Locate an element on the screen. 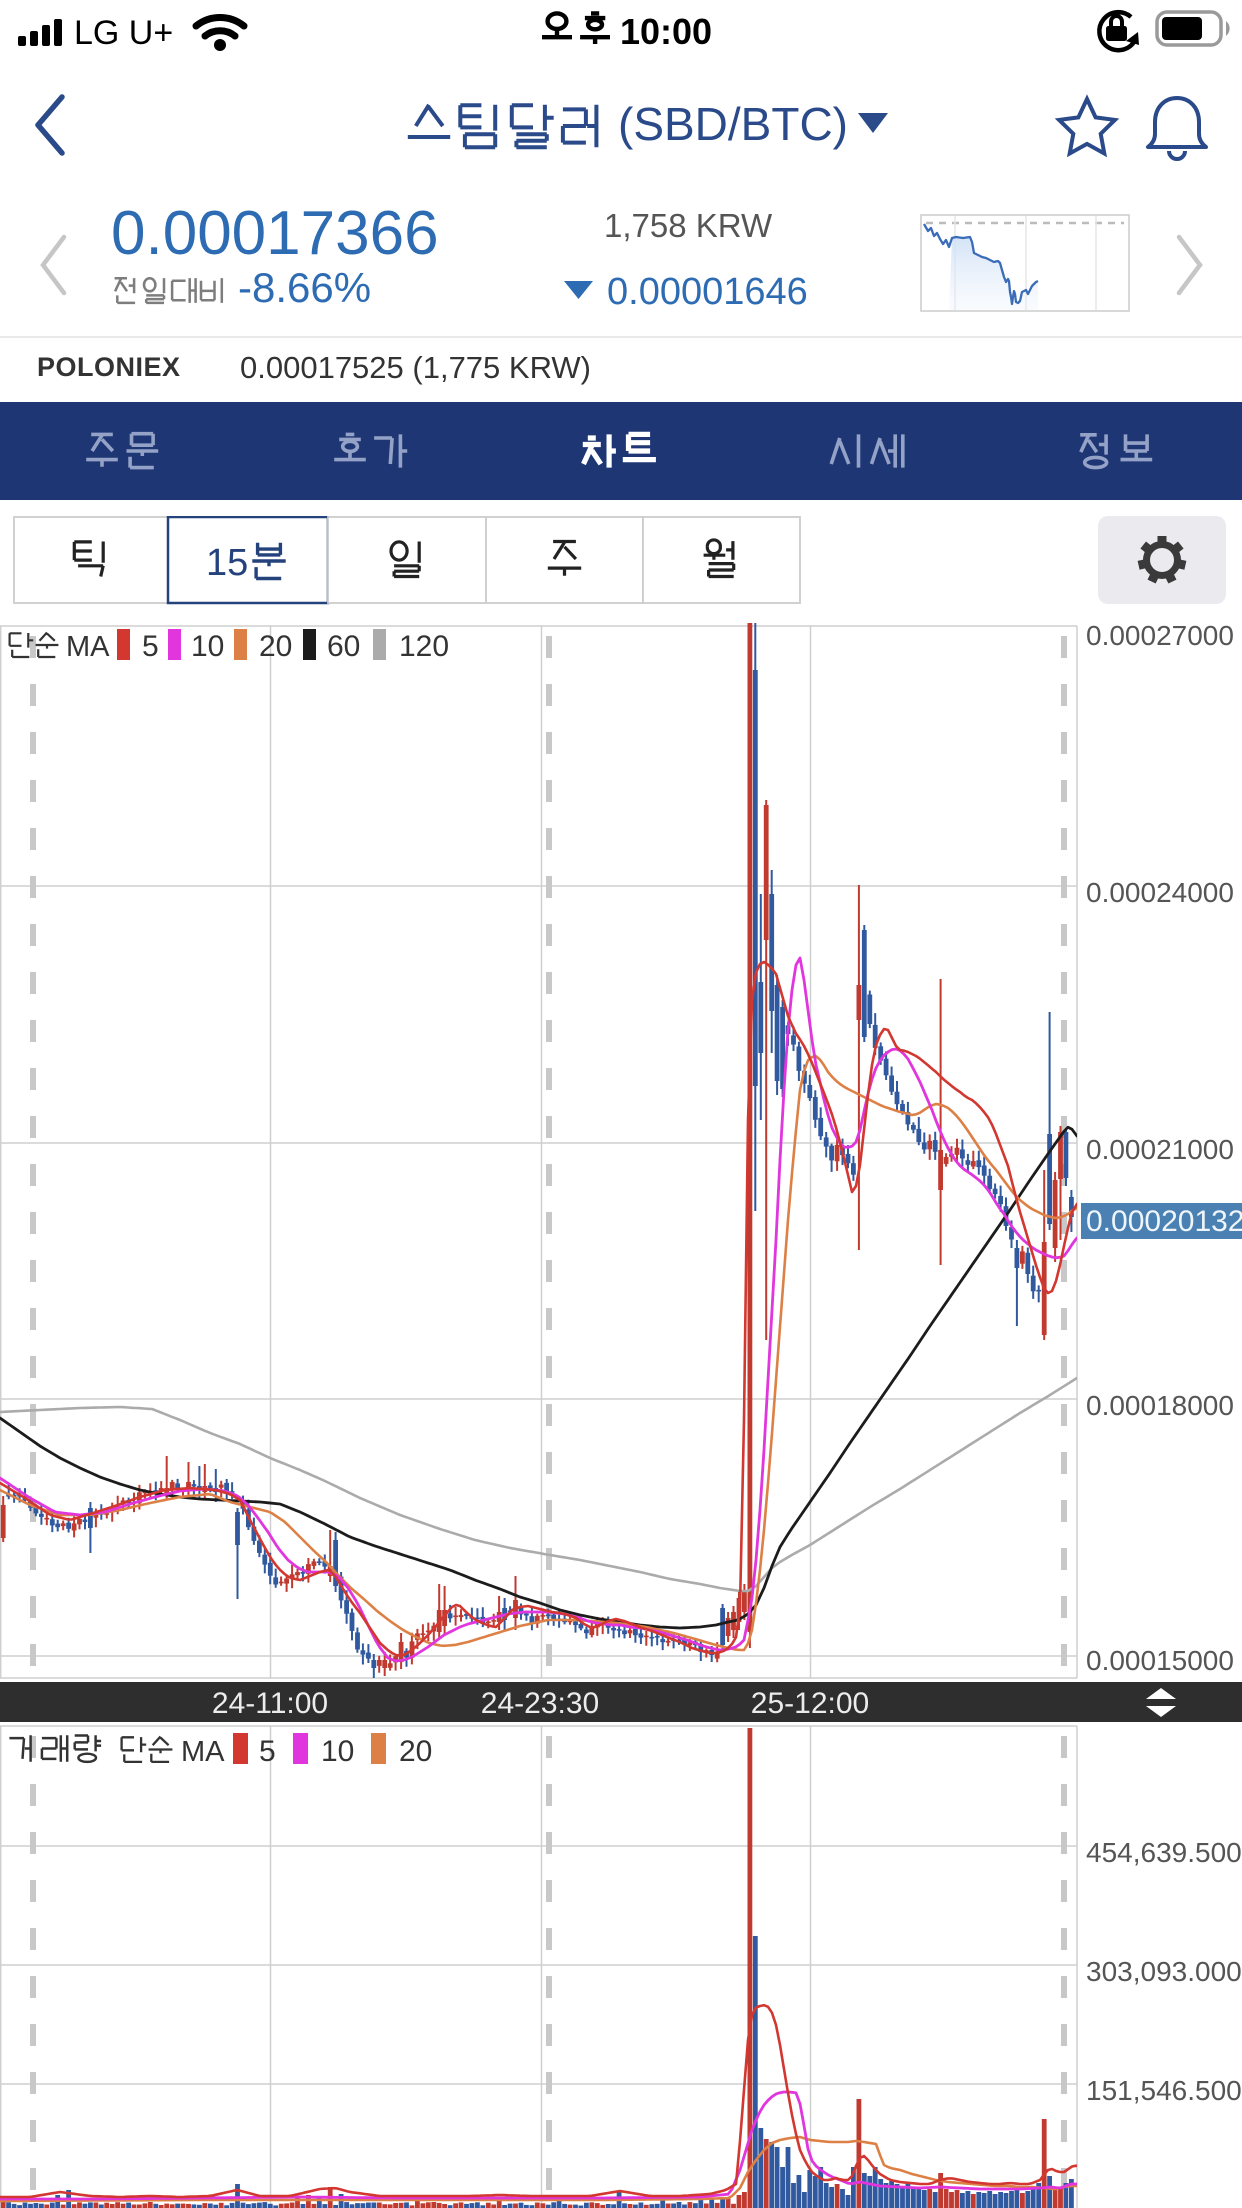 This screenshot has height=2208, width=1242. svg-text: 0.00024000 is located at coordinates (1160, 892).